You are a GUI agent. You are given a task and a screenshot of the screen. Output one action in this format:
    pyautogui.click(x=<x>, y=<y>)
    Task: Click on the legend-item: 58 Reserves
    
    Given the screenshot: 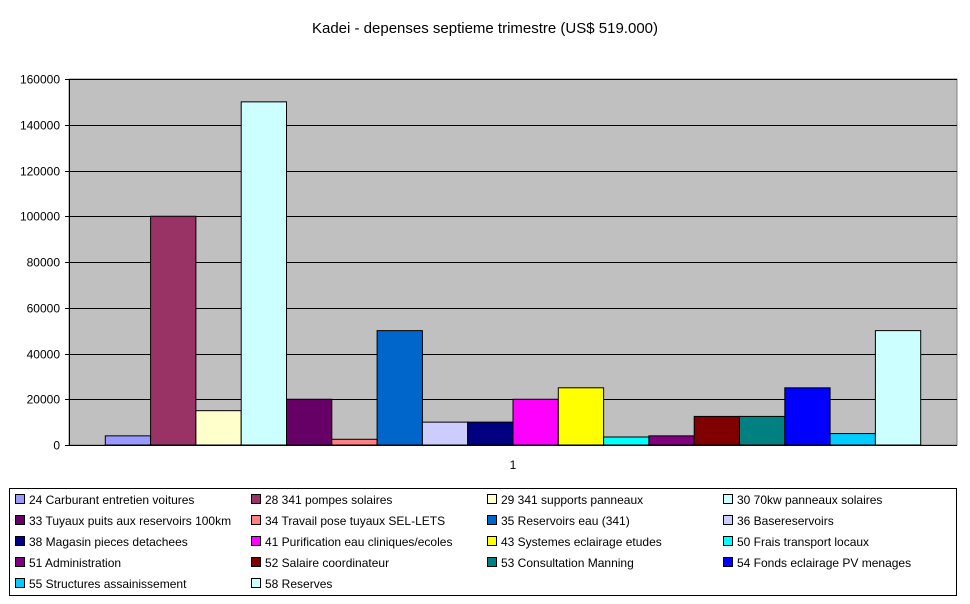 What is the action you would take?
    pyautogui.click(x=291, y=583)
    